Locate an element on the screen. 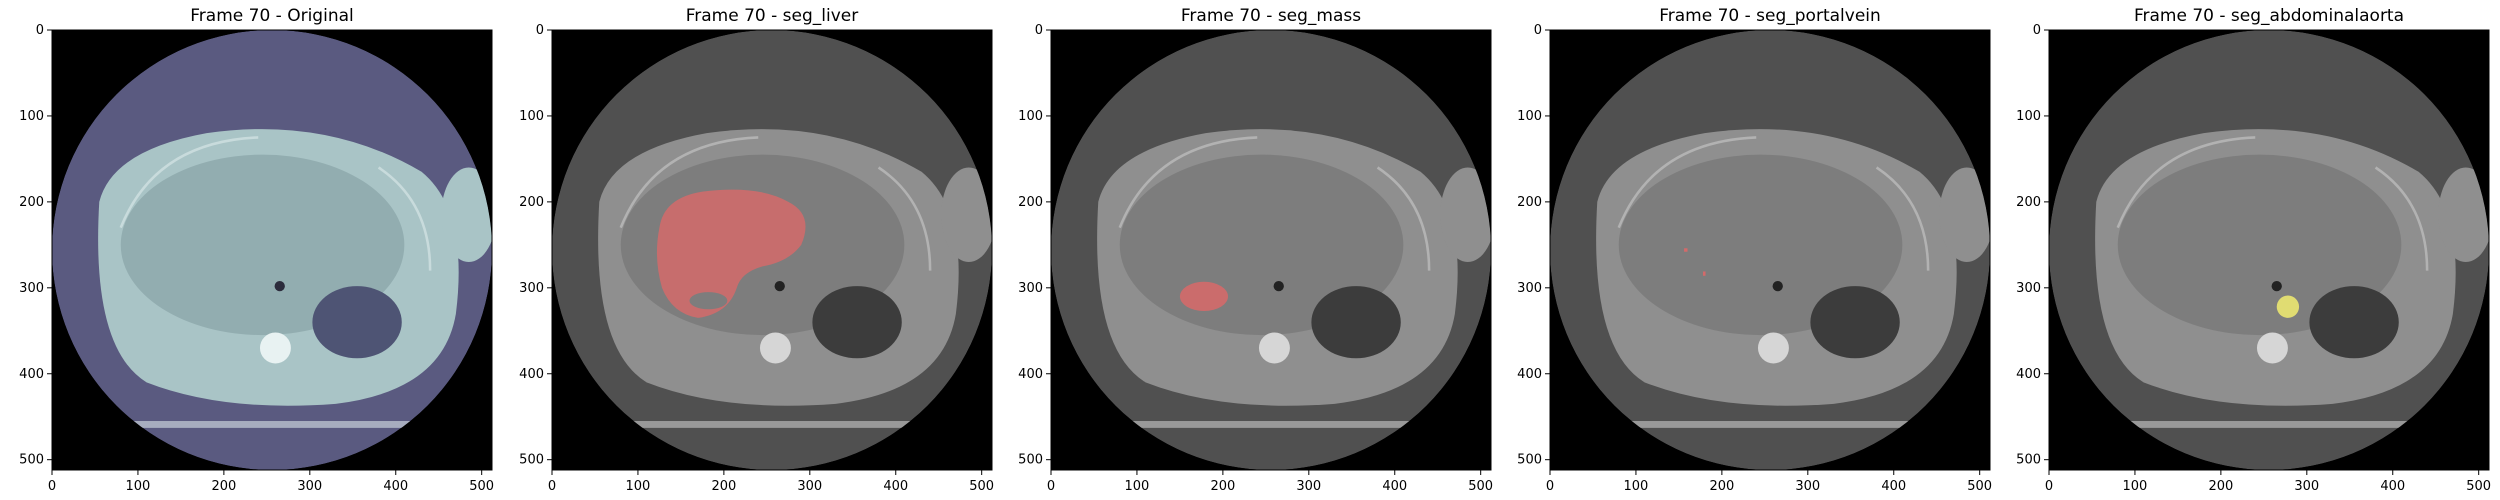  panel-title: Frame 70 - seg_abdominalaorta is located at coordinates (2269, 16).